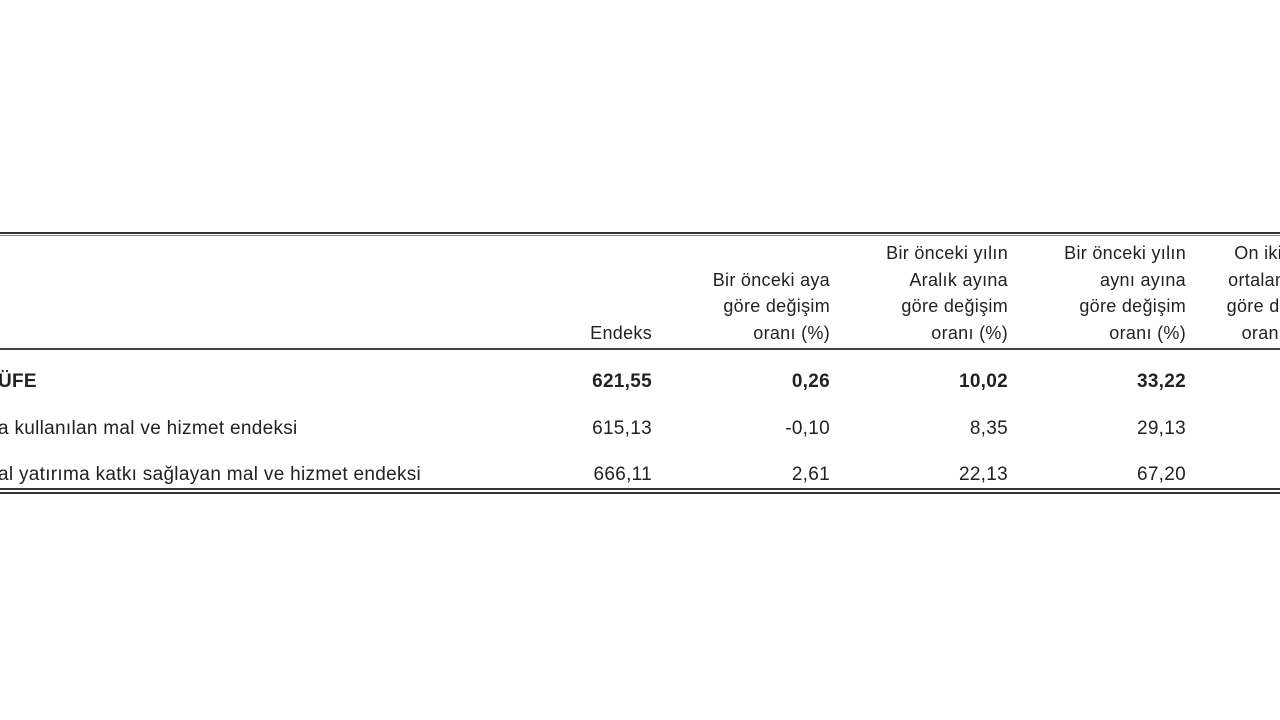  Describe the element at coordinates (1254, 279) in the screenshot. I see `header-line: ortalamalara` at that location.